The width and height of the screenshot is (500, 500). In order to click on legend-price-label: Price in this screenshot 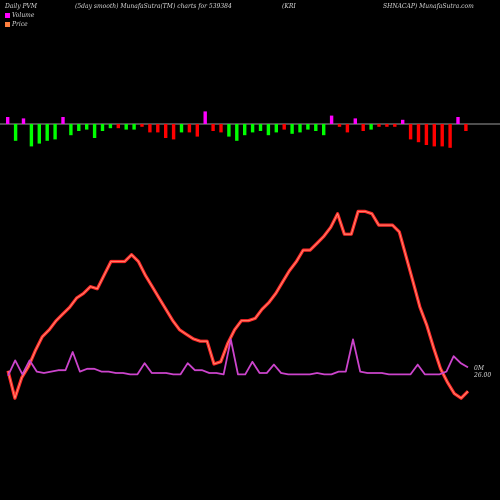, I will do `click(20, 24)`.